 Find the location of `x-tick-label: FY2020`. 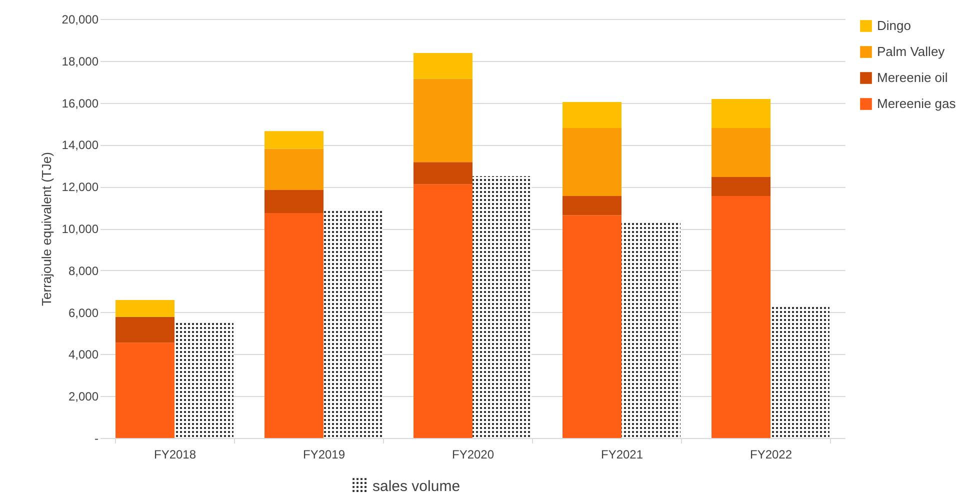

x-tick-label: FY2020 is located at coordinates (473, 455).